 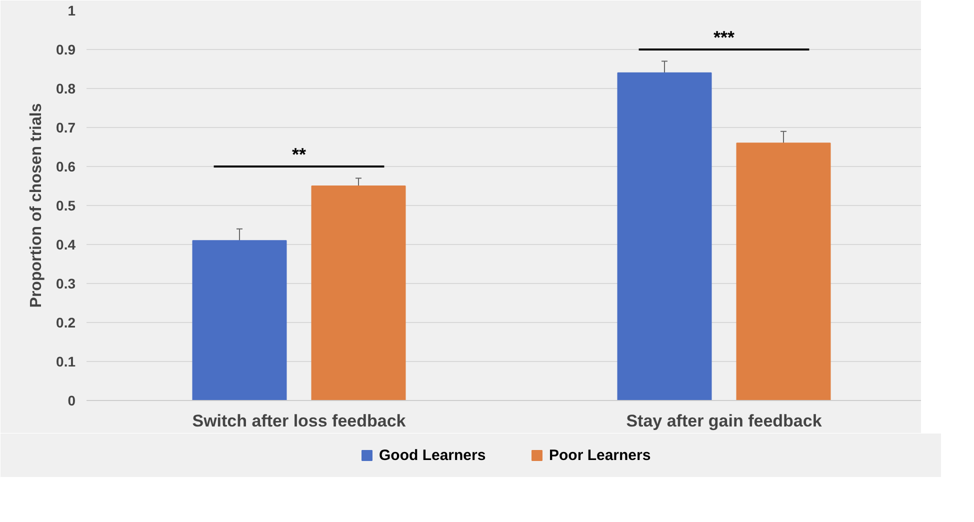 I want to click on y-tick-label: 0.6, so click(x=66, y=166).